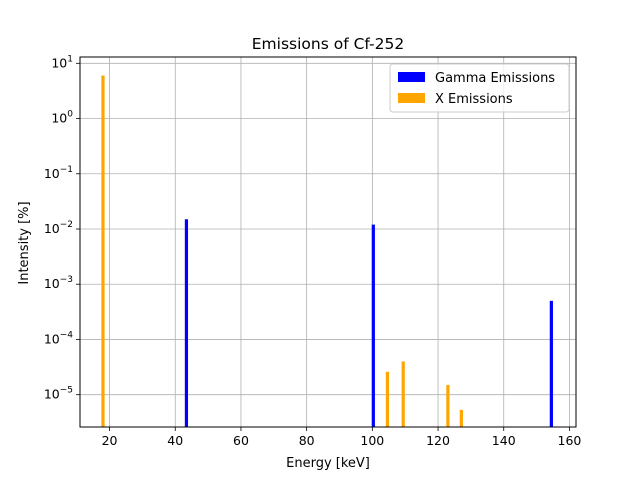  Describe the element at coordinates (495, 78) in the screenshot. I see `legend-label: Gamma Emissions` at that location.